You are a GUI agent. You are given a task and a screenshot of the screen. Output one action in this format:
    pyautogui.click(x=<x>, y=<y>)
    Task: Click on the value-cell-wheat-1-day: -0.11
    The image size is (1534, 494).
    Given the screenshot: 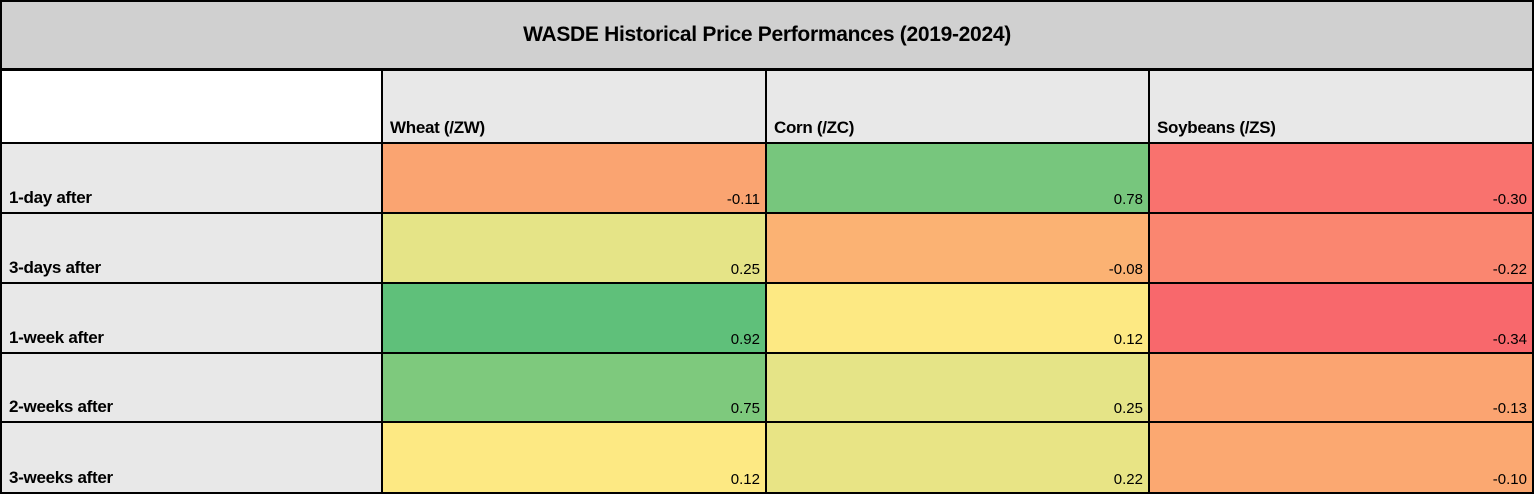 What is the action you would take?
    pyautogui.click(x=575, y=179)
    